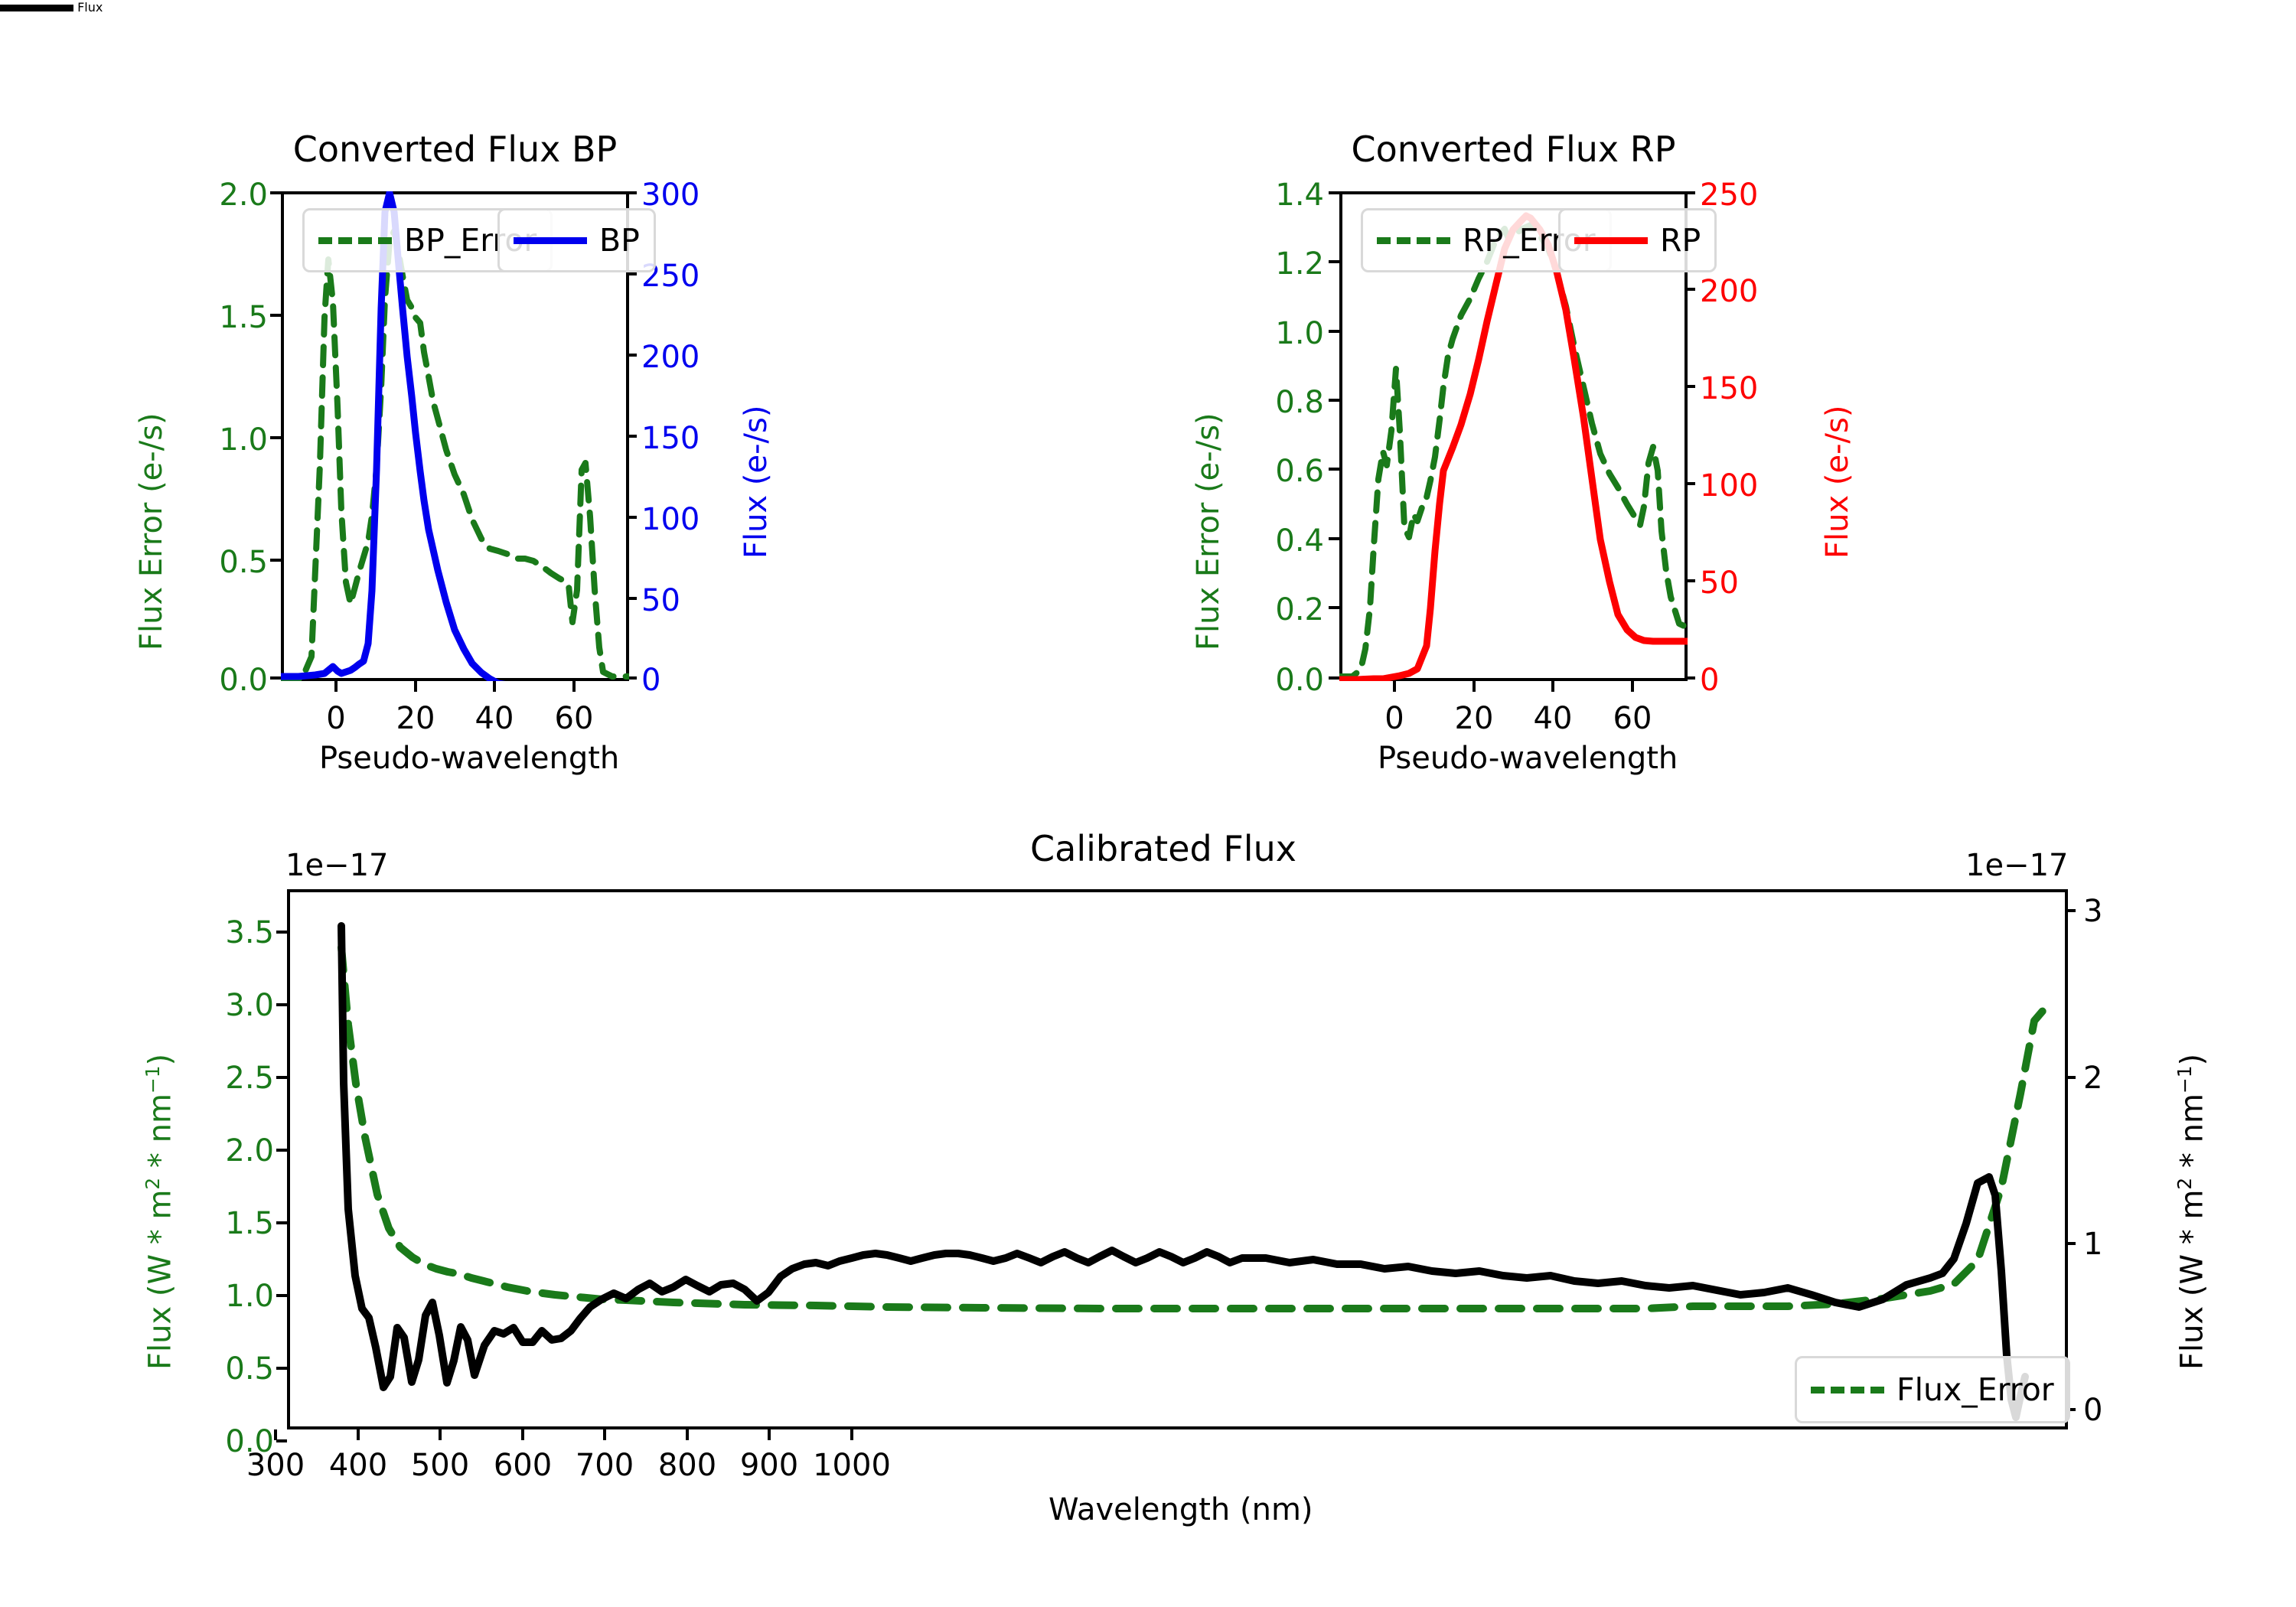  I want to click on bp-y2tick-3: 150, so click(670, 438).